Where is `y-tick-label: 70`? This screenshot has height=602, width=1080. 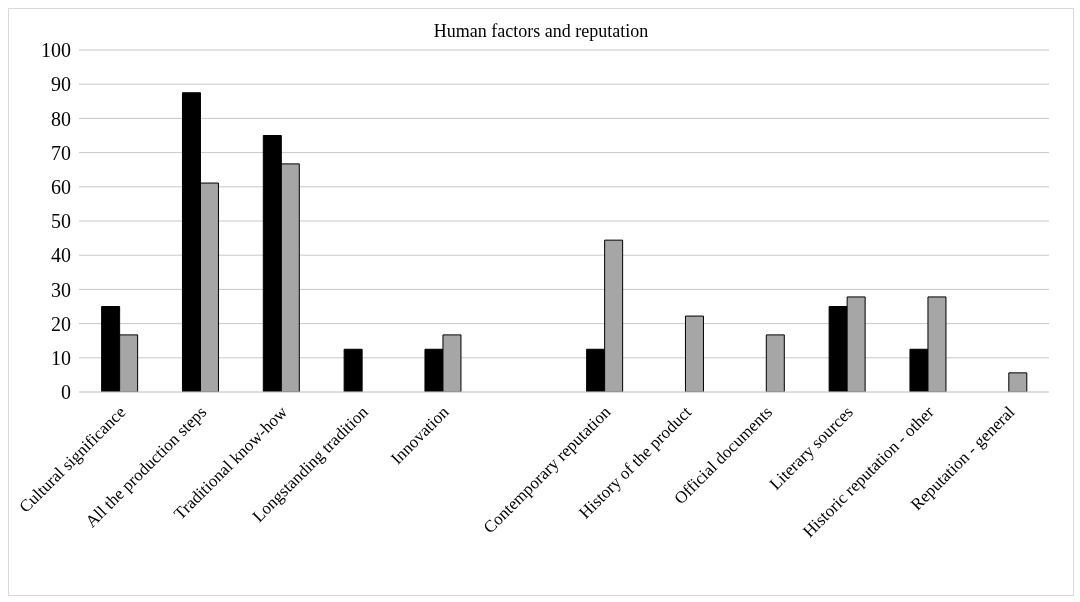
y-tick-label: 70 is located at coordinates (61, 152).